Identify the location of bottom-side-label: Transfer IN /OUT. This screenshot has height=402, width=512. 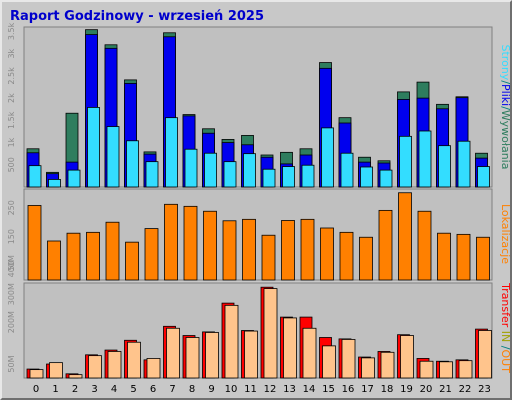
(505, 327).